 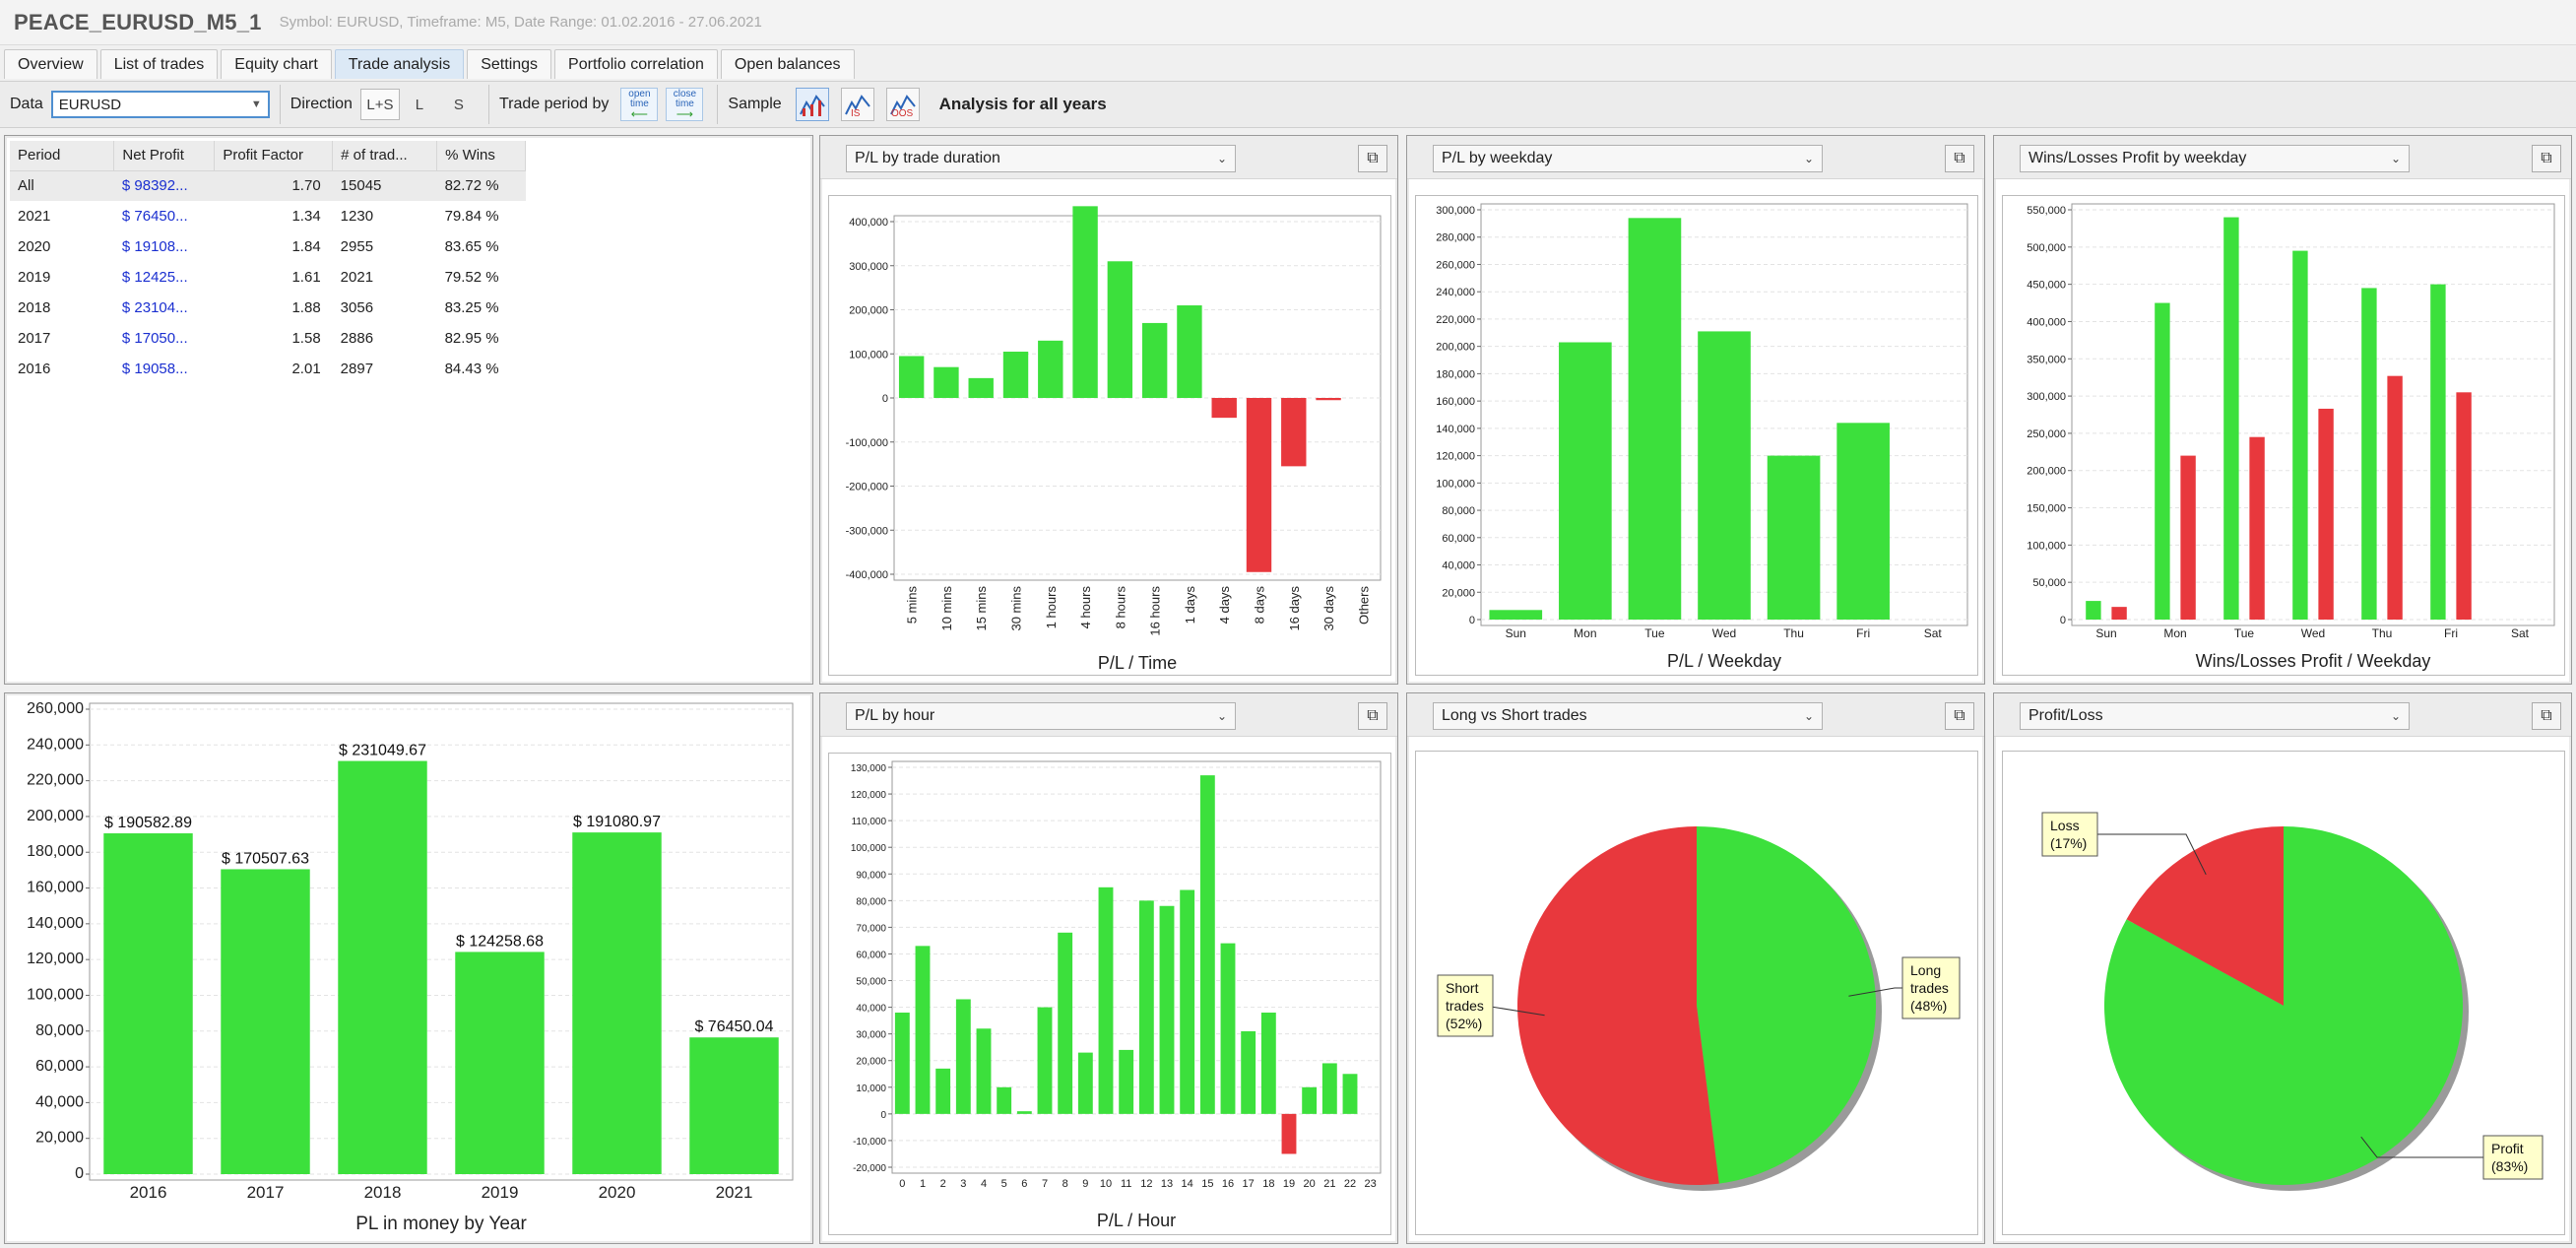 What do you see at coordinates (787, 64) in the screenshot?
I see `tab-open-balances: Open balances` at bounding box center [787, 64].